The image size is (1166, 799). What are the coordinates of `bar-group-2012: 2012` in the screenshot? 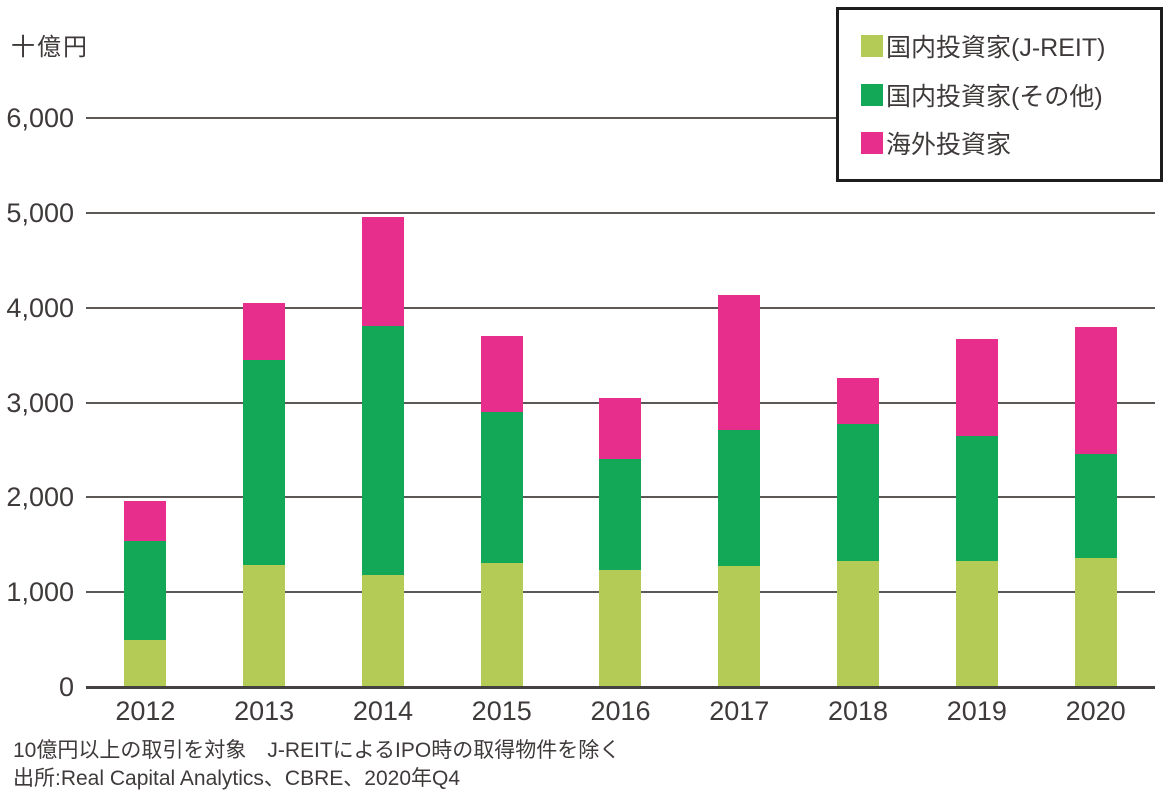 It's located at (145, 422).